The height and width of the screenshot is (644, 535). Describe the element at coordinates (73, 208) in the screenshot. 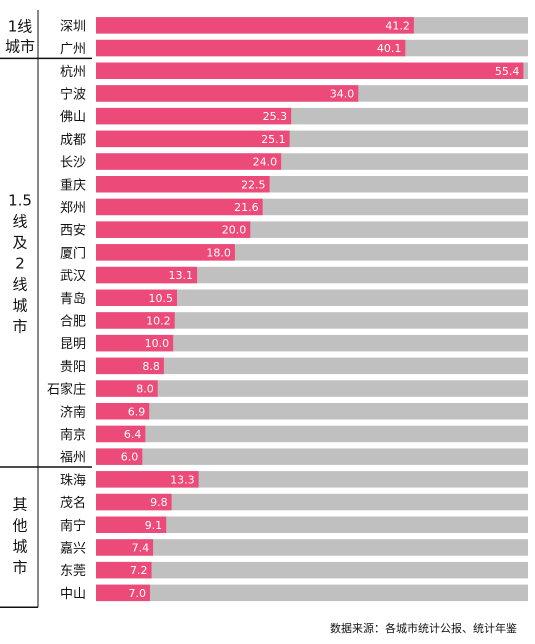

I see `city-label: 郑州` at that location.